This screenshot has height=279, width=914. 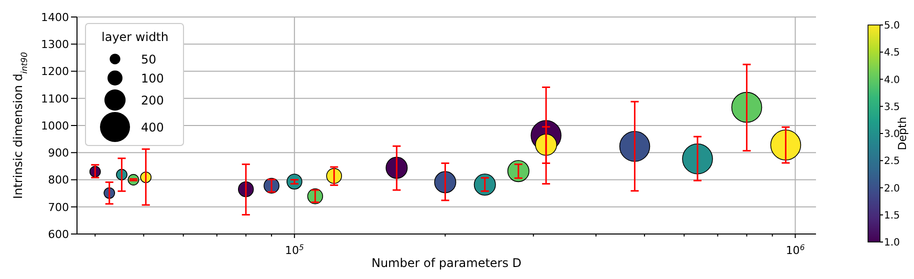 I want to click on y-tick-label: 1400, so click(x=55, y=17).